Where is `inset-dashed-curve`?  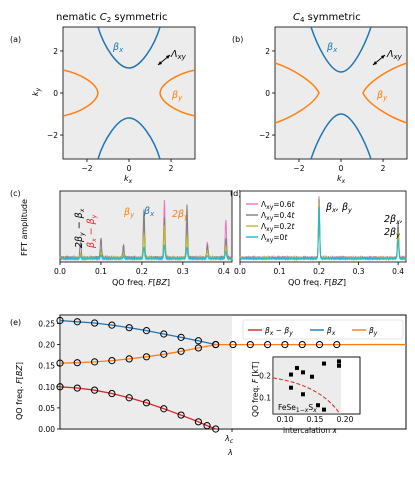 inset-dashed-curve is located at coordinates (306, 396).